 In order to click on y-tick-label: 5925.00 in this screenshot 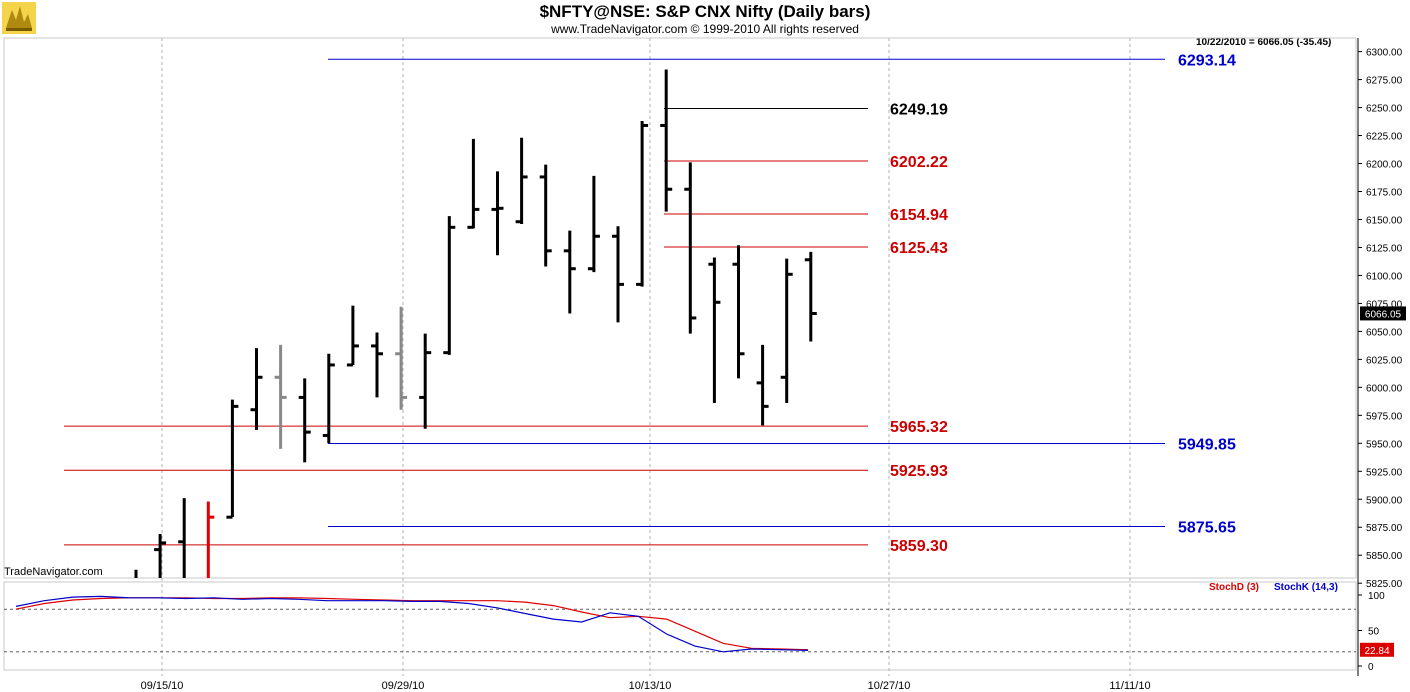, I will do `click(1384, 472)`.